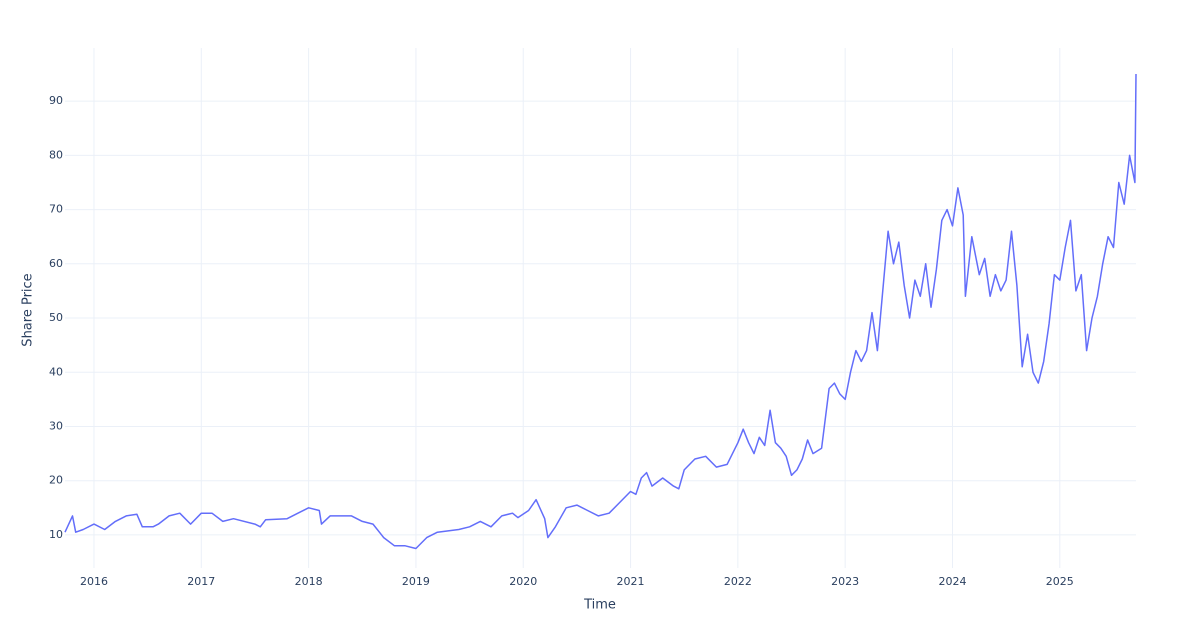  I want to click on x-tick-label: 2022, so click(738, 581).